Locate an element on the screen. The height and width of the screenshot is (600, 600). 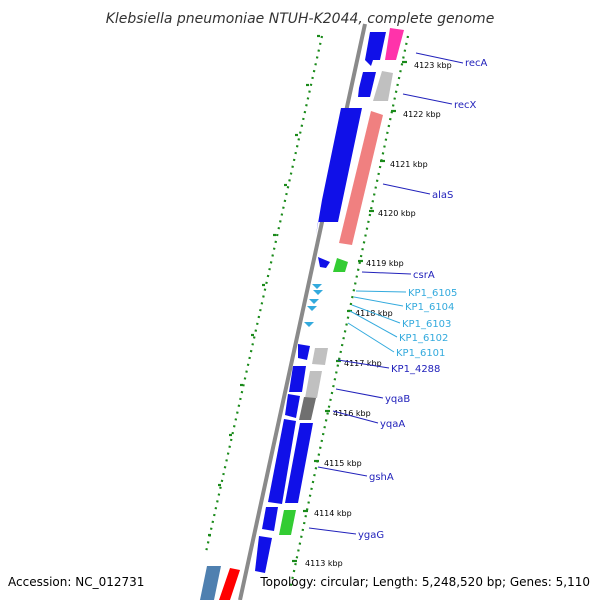
gene-label-yqab: yqaB is located at coordinates (397, 399).